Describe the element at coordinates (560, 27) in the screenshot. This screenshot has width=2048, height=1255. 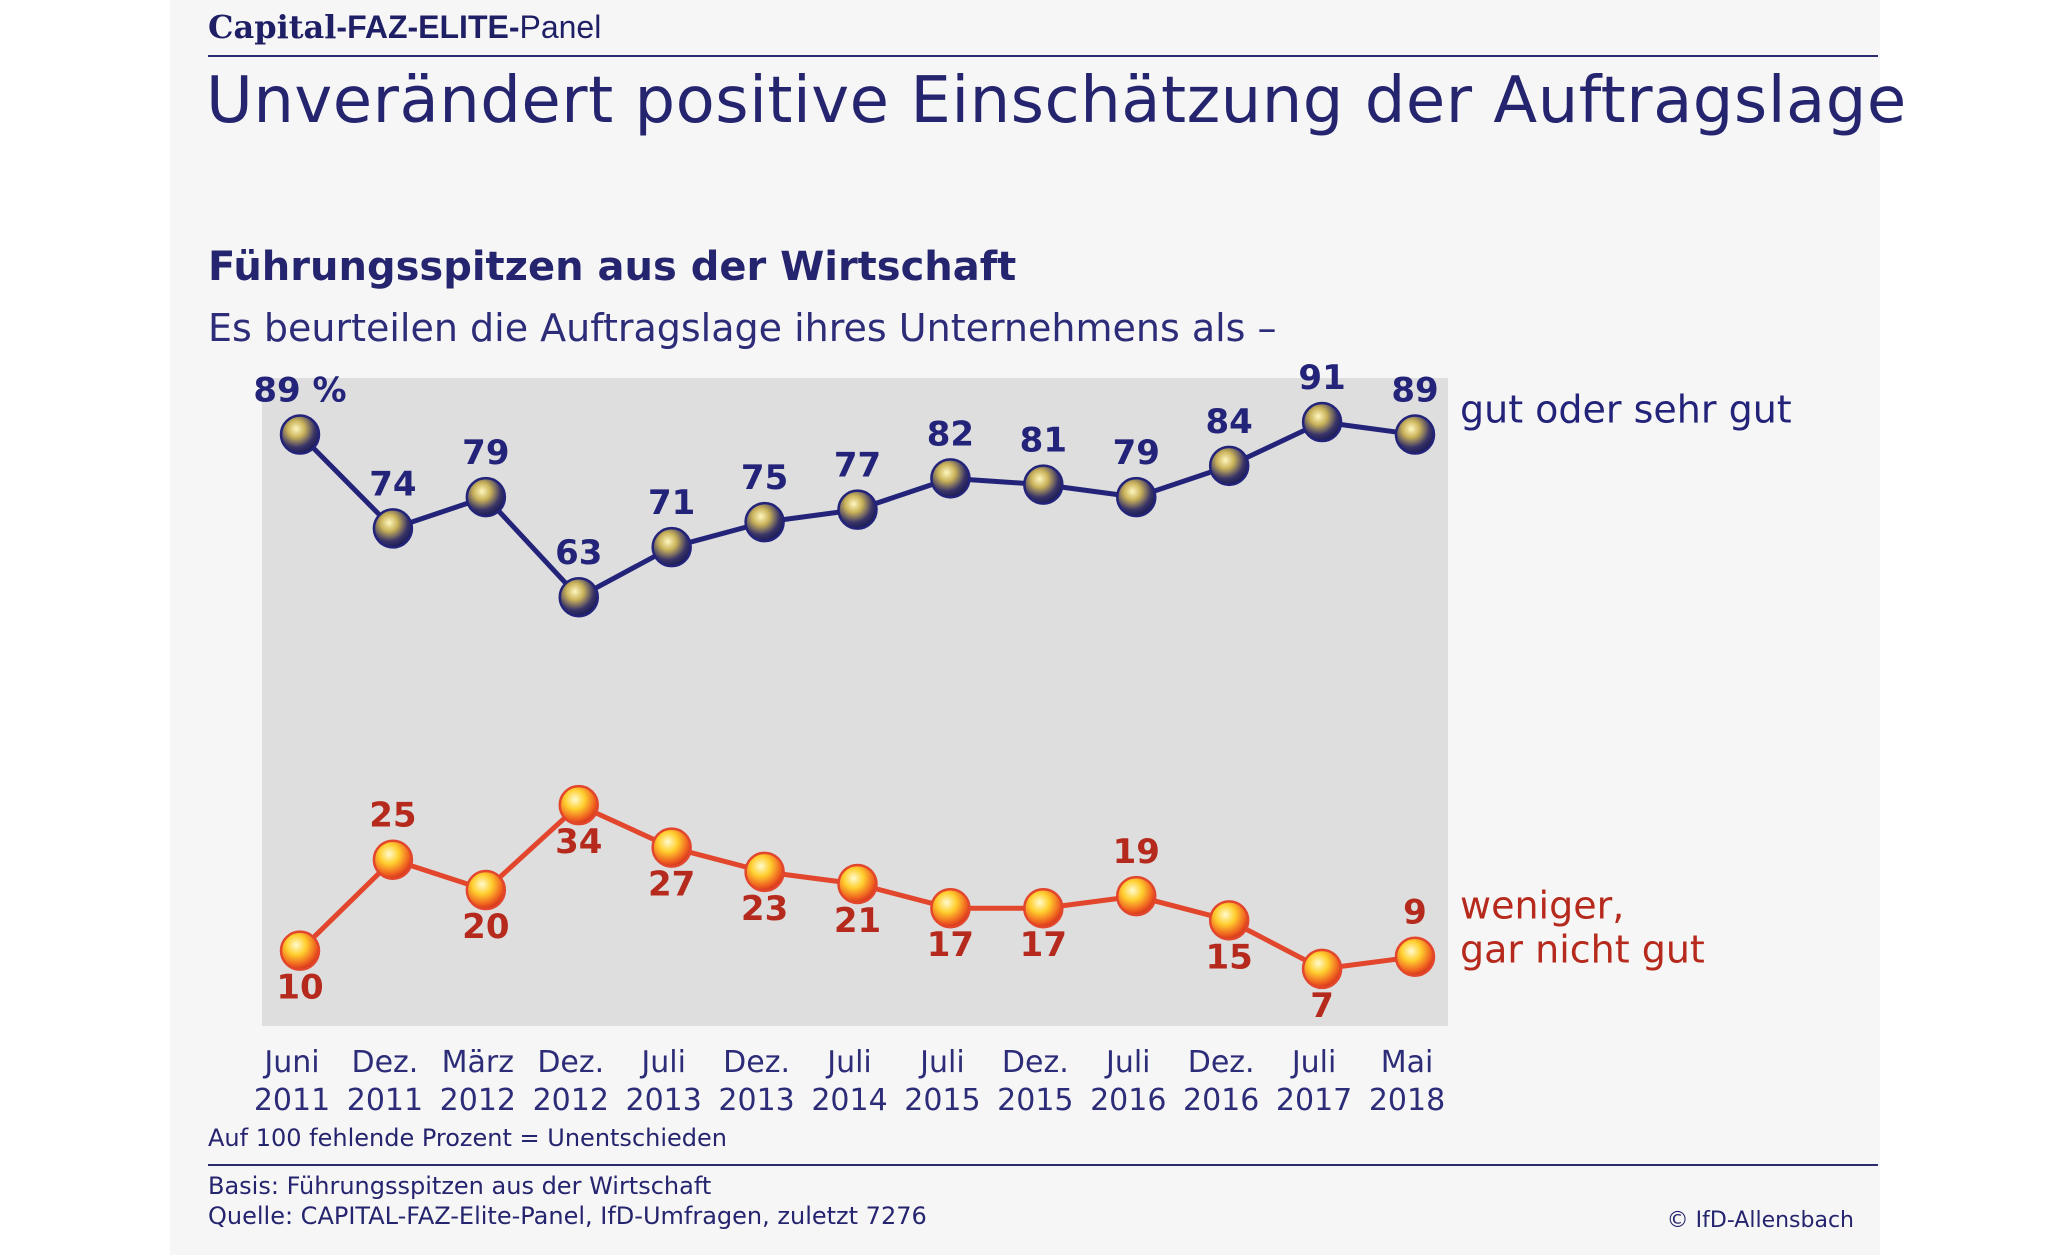
I see `brand-panel: Panel` at that location.